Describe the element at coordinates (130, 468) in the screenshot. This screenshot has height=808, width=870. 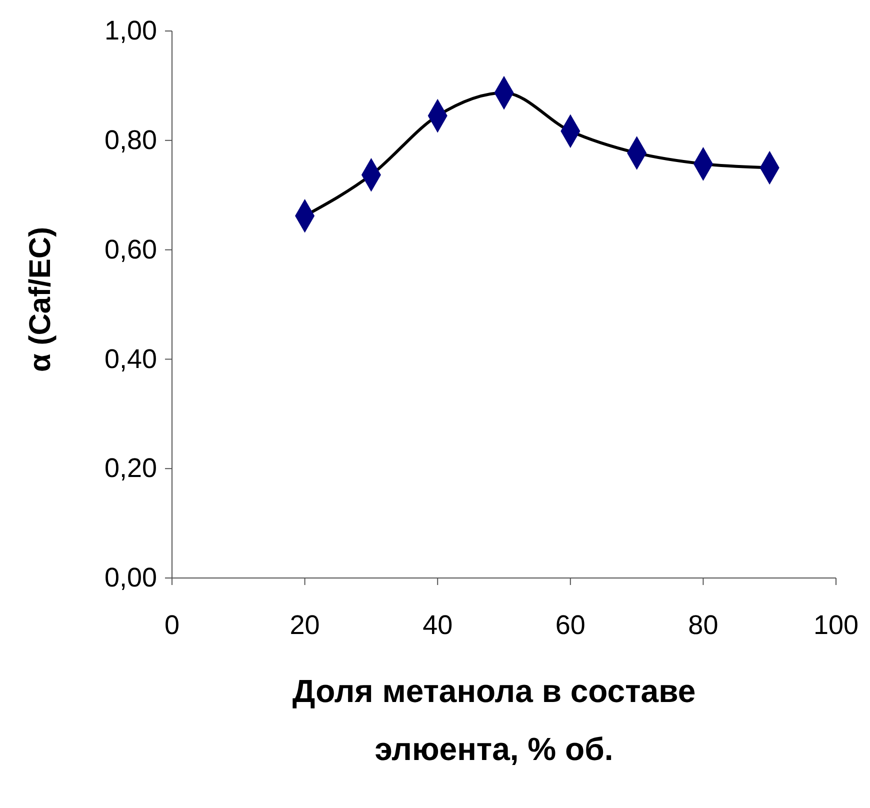
I see `y-tick-label: 0,20` at that location.